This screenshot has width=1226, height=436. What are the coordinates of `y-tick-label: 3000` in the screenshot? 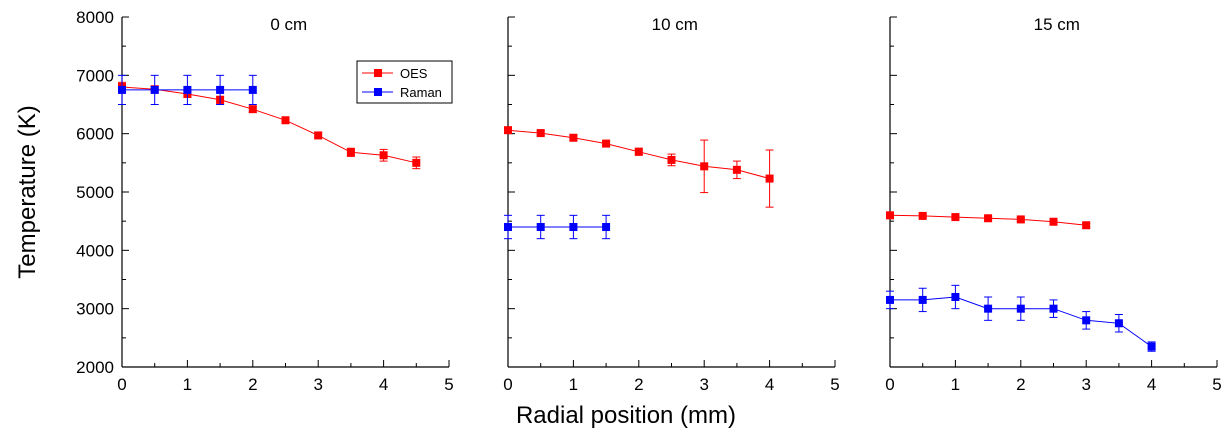 It's located at (95, 309).